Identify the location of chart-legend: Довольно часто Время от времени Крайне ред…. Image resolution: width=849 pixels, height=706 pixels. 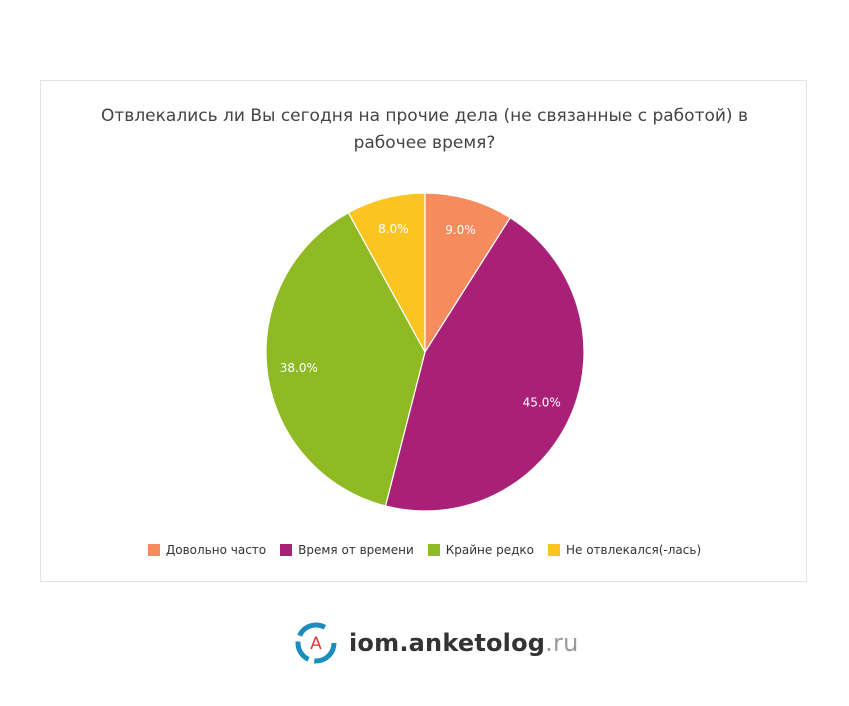
(424, 550).